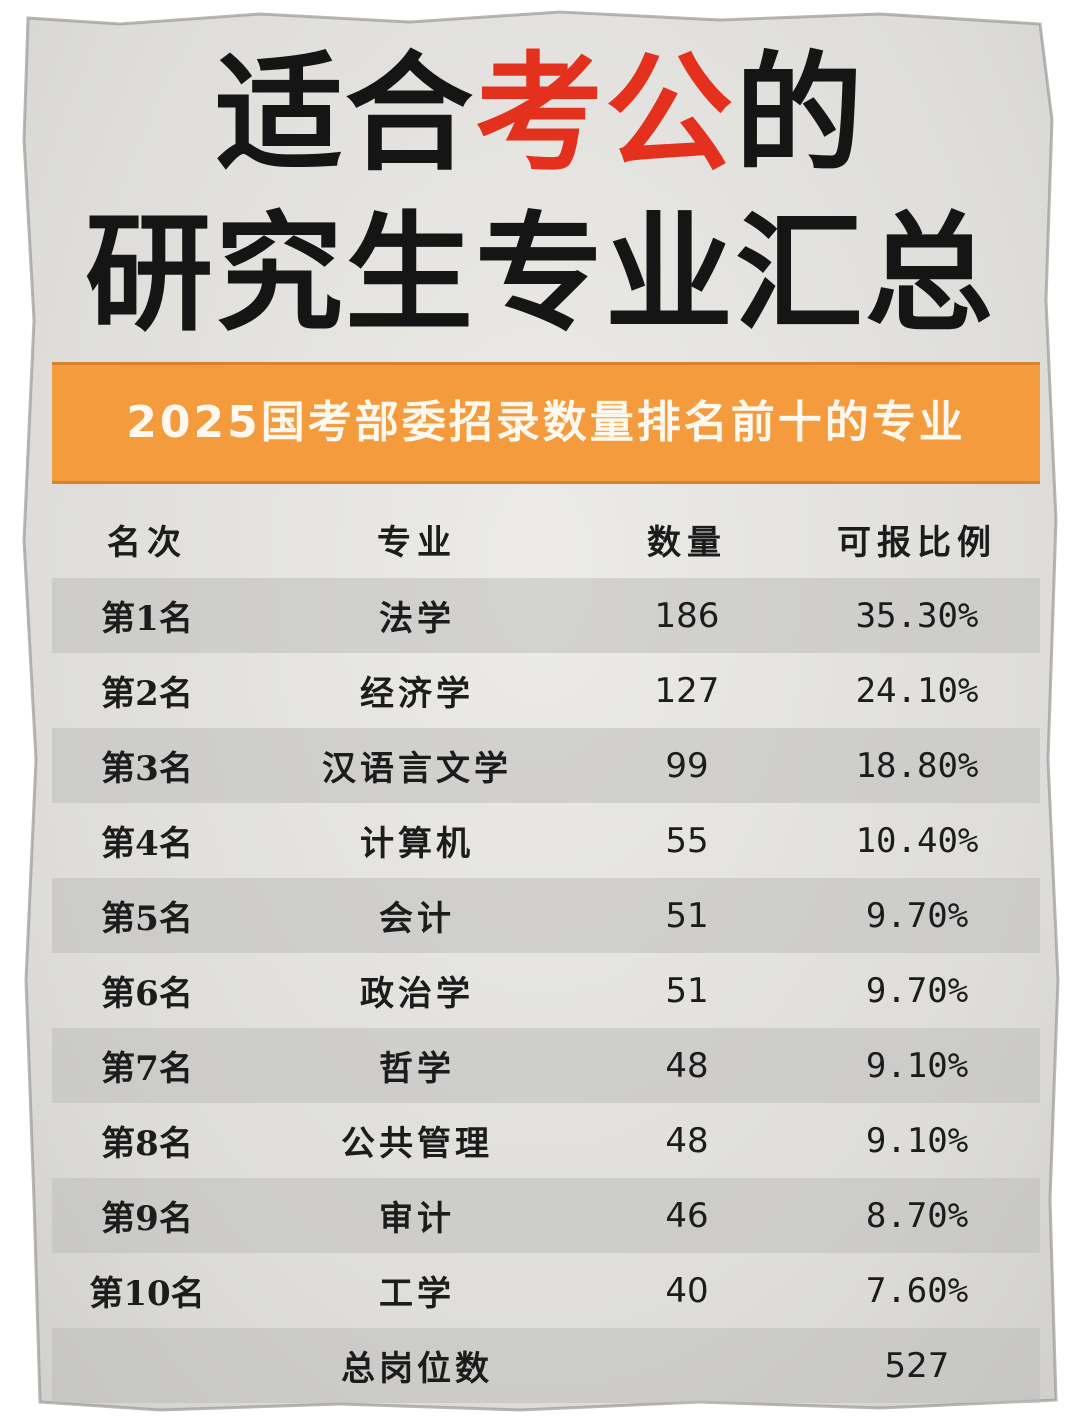 The height and width of the screenshot is (1421, 1080). I want to click on table-row: 第5名 会计 51 9.70%, so click(546, 915).